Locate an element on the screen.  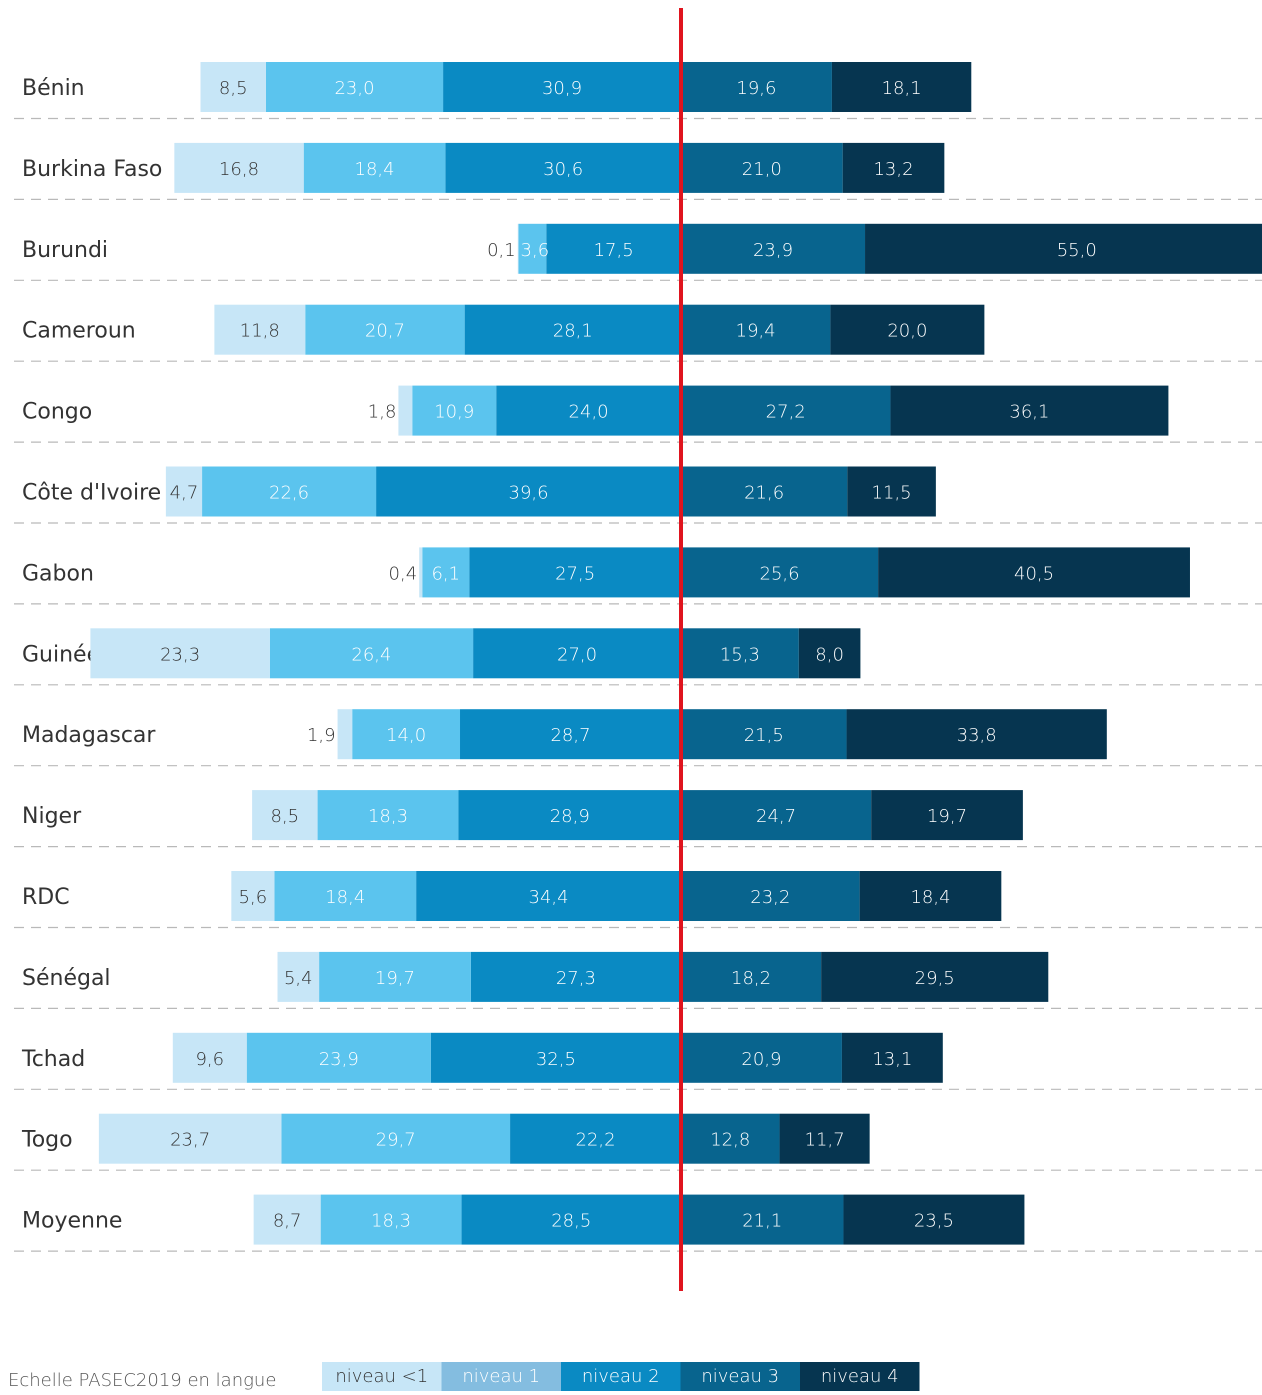
country-label-cameroun: Cameroun is located at coordinates (79, 331).